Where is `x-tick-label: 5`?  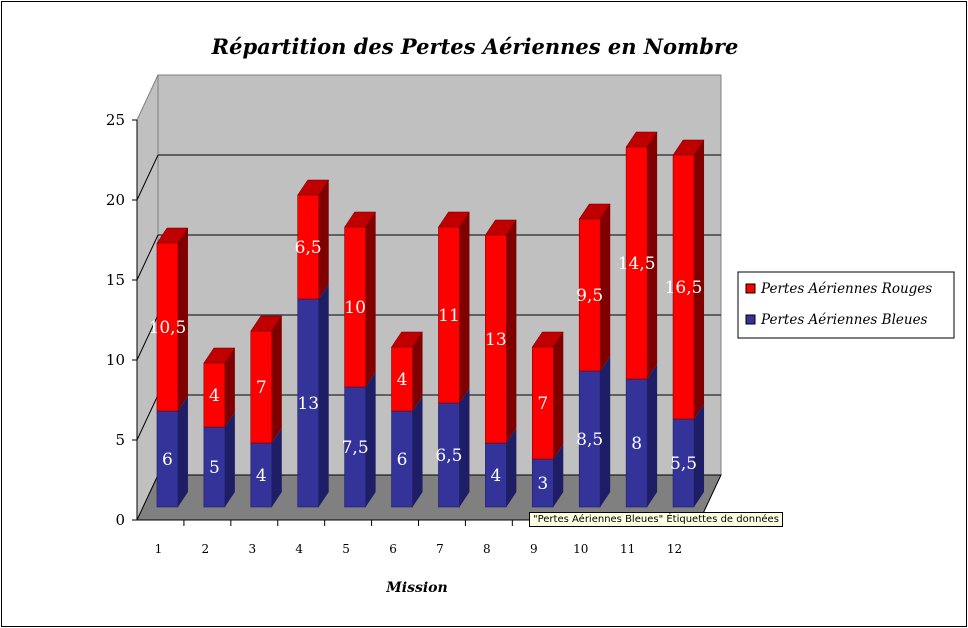 x-tick-label: 5 is located at coordinates (346, 549).